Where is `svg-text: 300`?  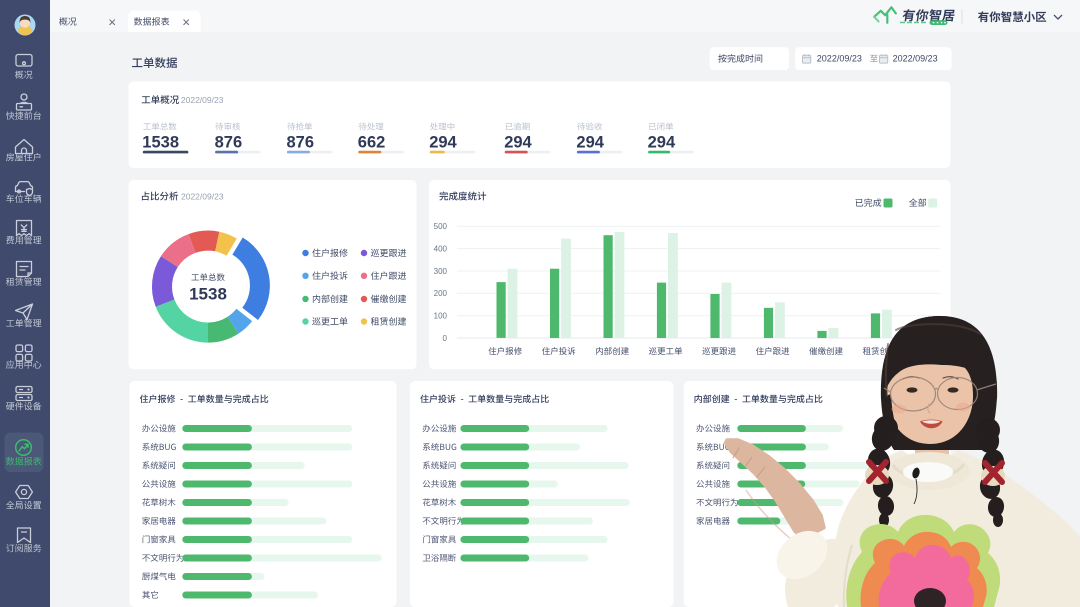 svg-text: 300 is located at coordinates (441, 271).